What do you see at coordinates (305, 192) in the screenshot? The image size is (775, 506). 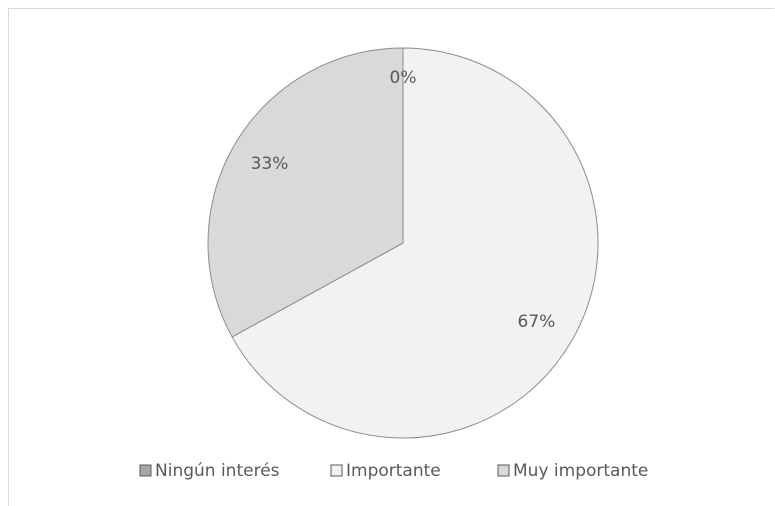 I see `pie-slice` at bounding box center [305, 192].